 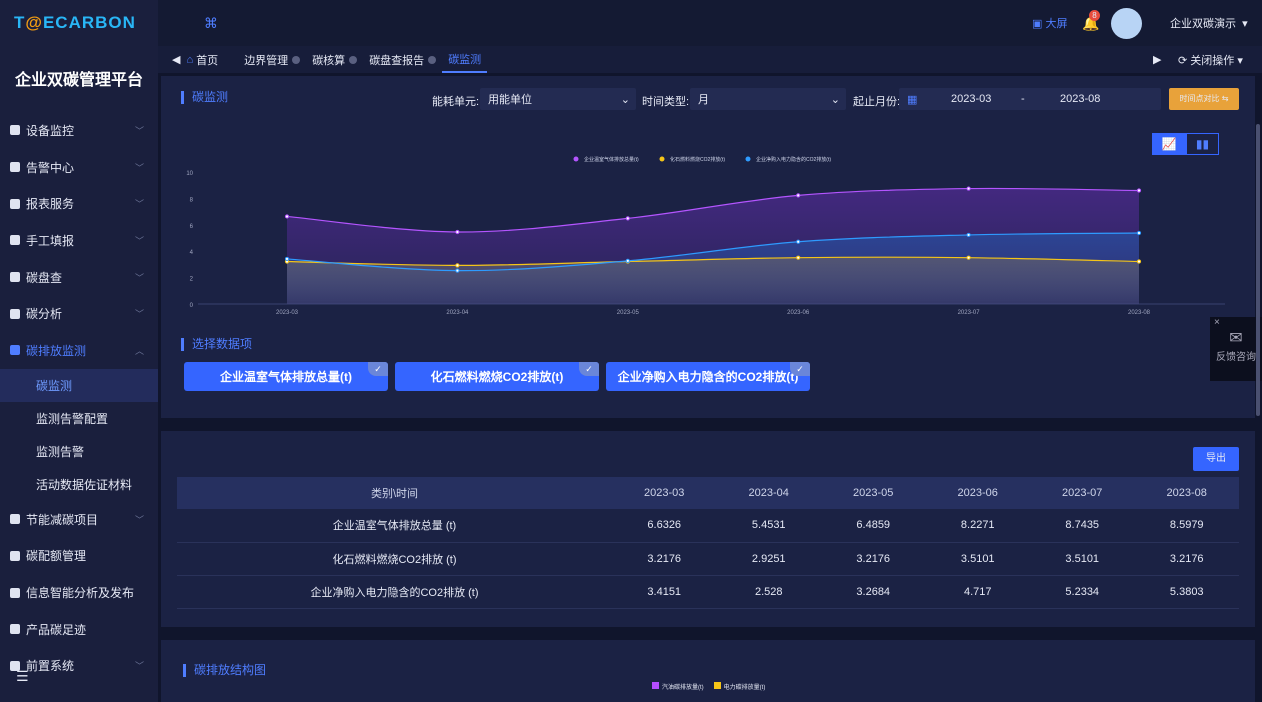 I want to click on table-cell: 6.4859, so click(x=873, y=526).